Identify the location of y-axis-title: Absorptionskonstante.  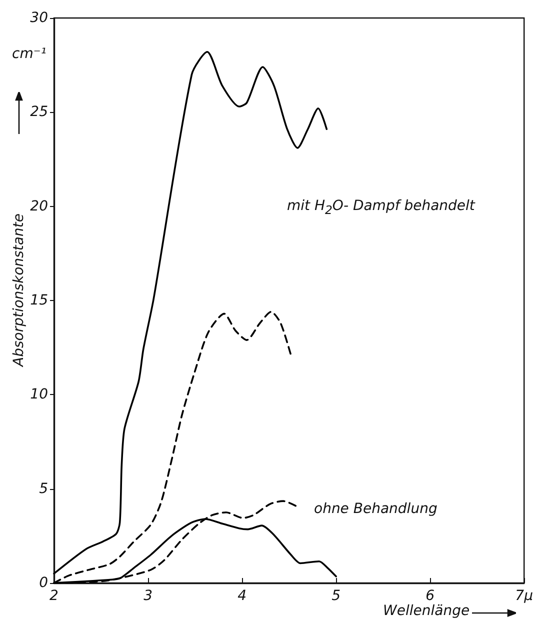
(19, 290).